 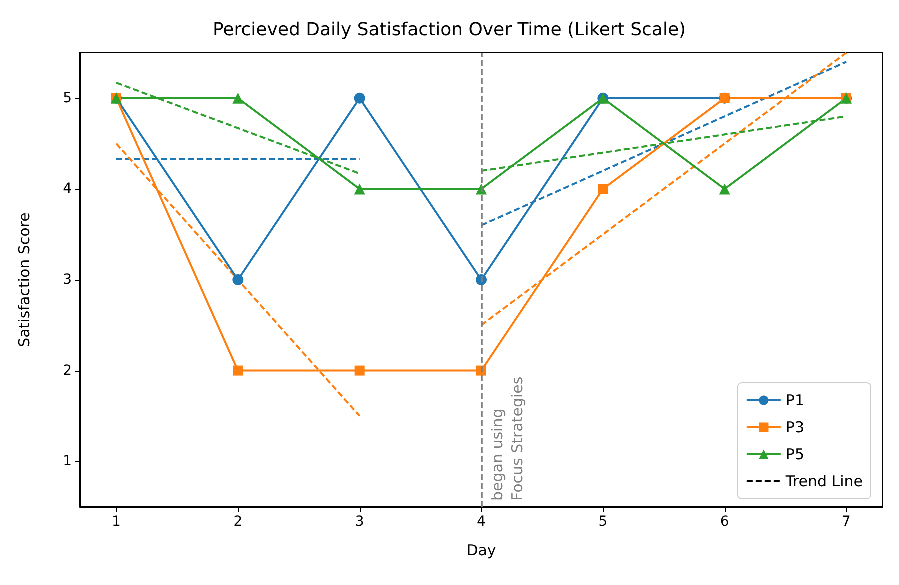 I want to click on legend-label: P1, so click(x=795, y=401).